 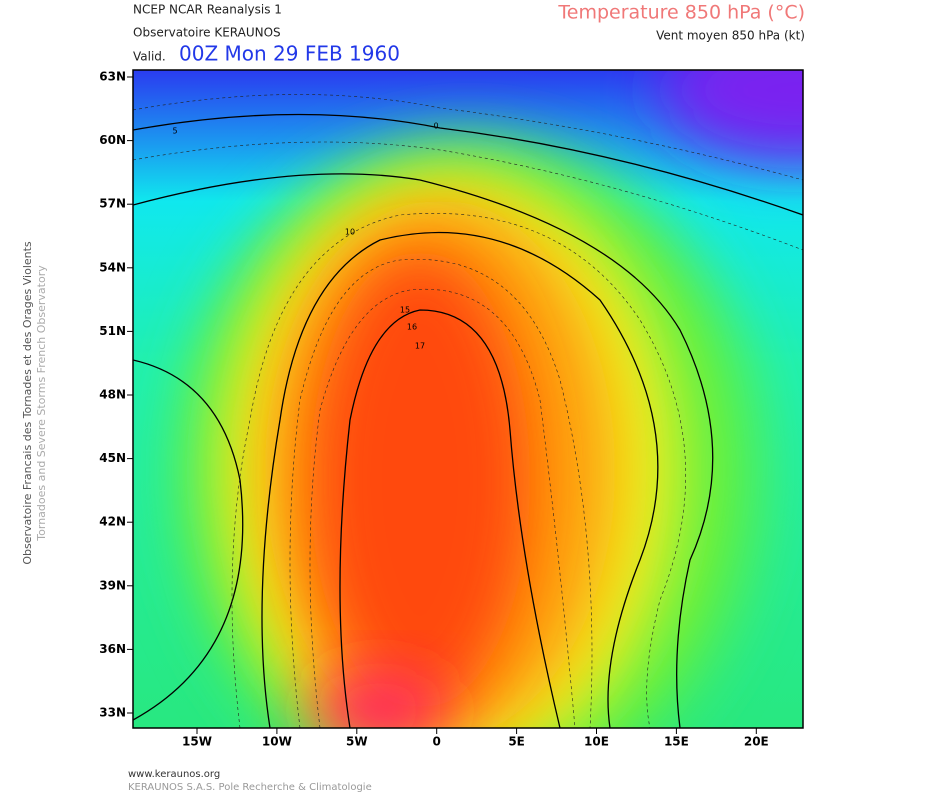 What do you see at coordinates (112, 204) in the screenshot?
I see `lat-label: 57N` at bounding box center [112, 204].